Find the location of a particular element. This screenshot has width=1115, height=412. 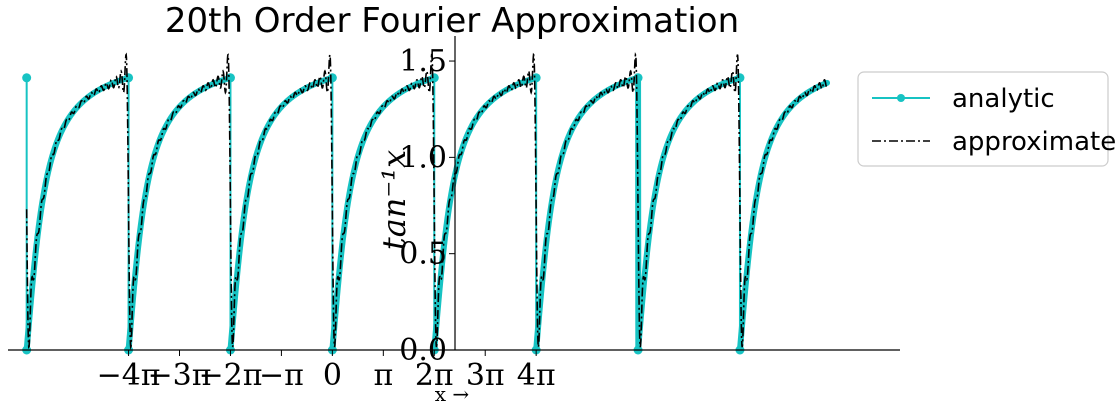

y-tick-label: 1.5 is located at coordinates (423, 61).